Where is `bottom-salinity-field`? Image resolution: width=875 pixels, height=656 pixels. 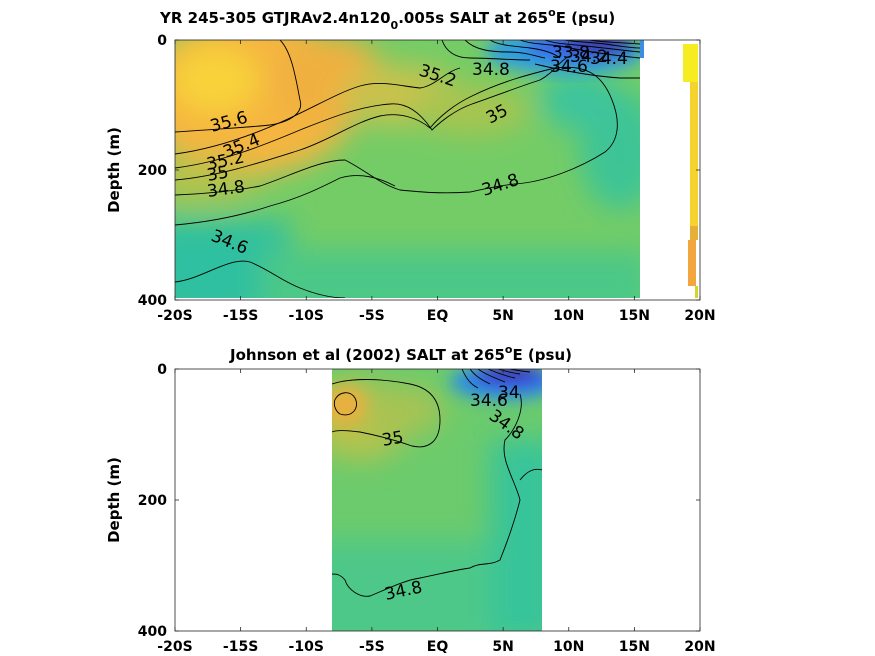
bottom-salinity-field is located at coordinates (437, 500).